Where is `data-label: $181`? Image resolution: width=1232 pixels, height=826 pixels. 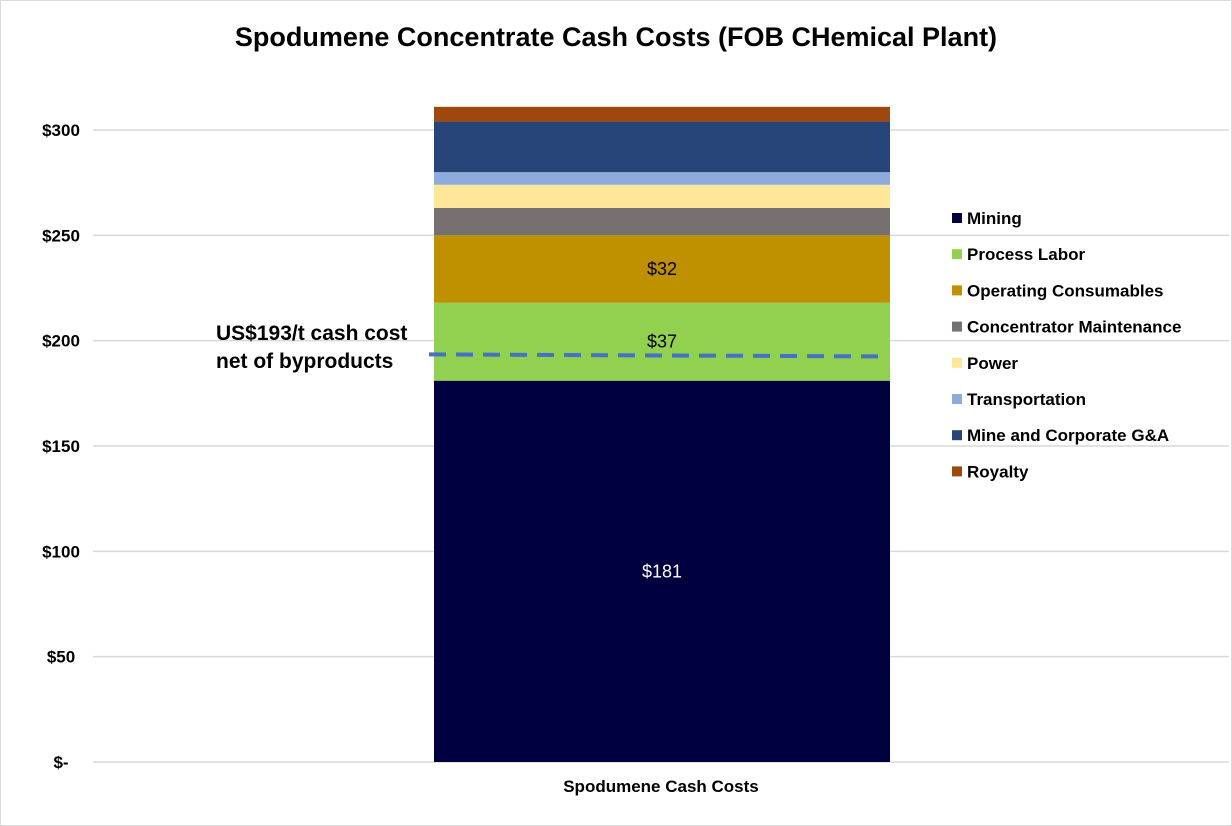
data-label: $181 is located at coordinates (662, 571).